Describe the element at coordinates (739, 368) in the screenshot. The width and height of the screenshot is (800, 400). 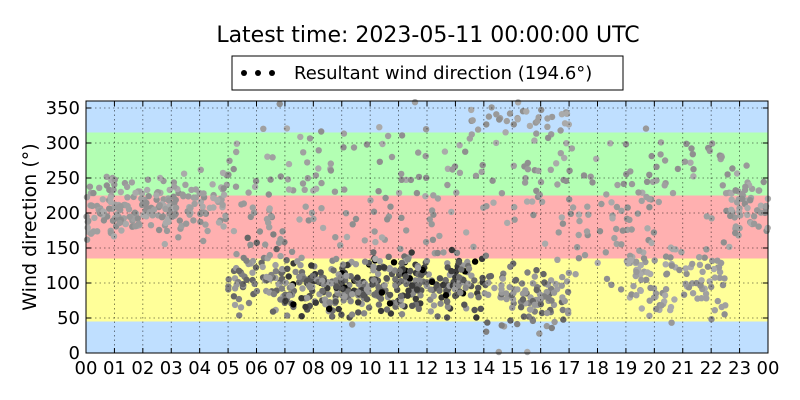
I see `x-tick-label: 23` at that location.